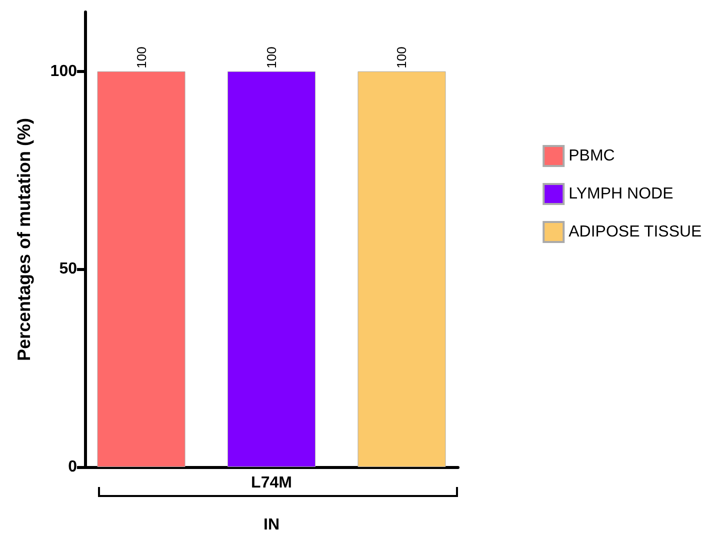 The width and height of the screenshot is (709, 543). Describe the element at coordinates (68, 269) in the screenshot. I see `y-tick-label: 50` at that location.